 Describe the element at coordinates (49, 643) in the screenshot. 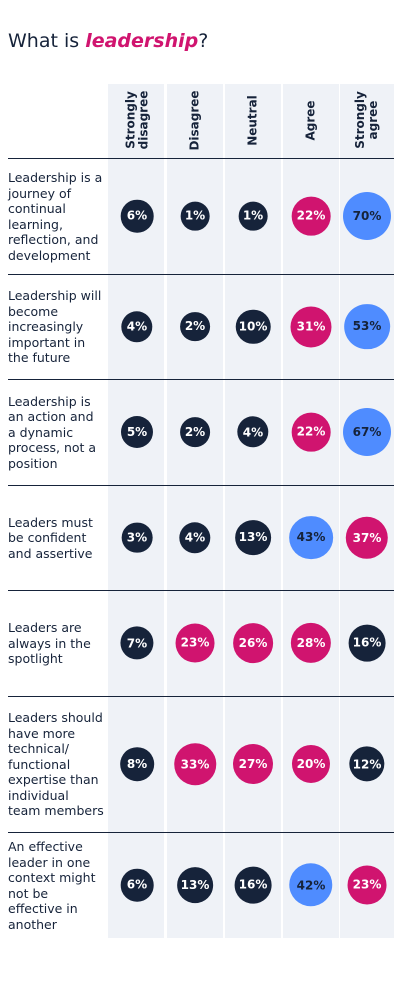

I see `row-label: Leaders are always in the spotlight` at that location.